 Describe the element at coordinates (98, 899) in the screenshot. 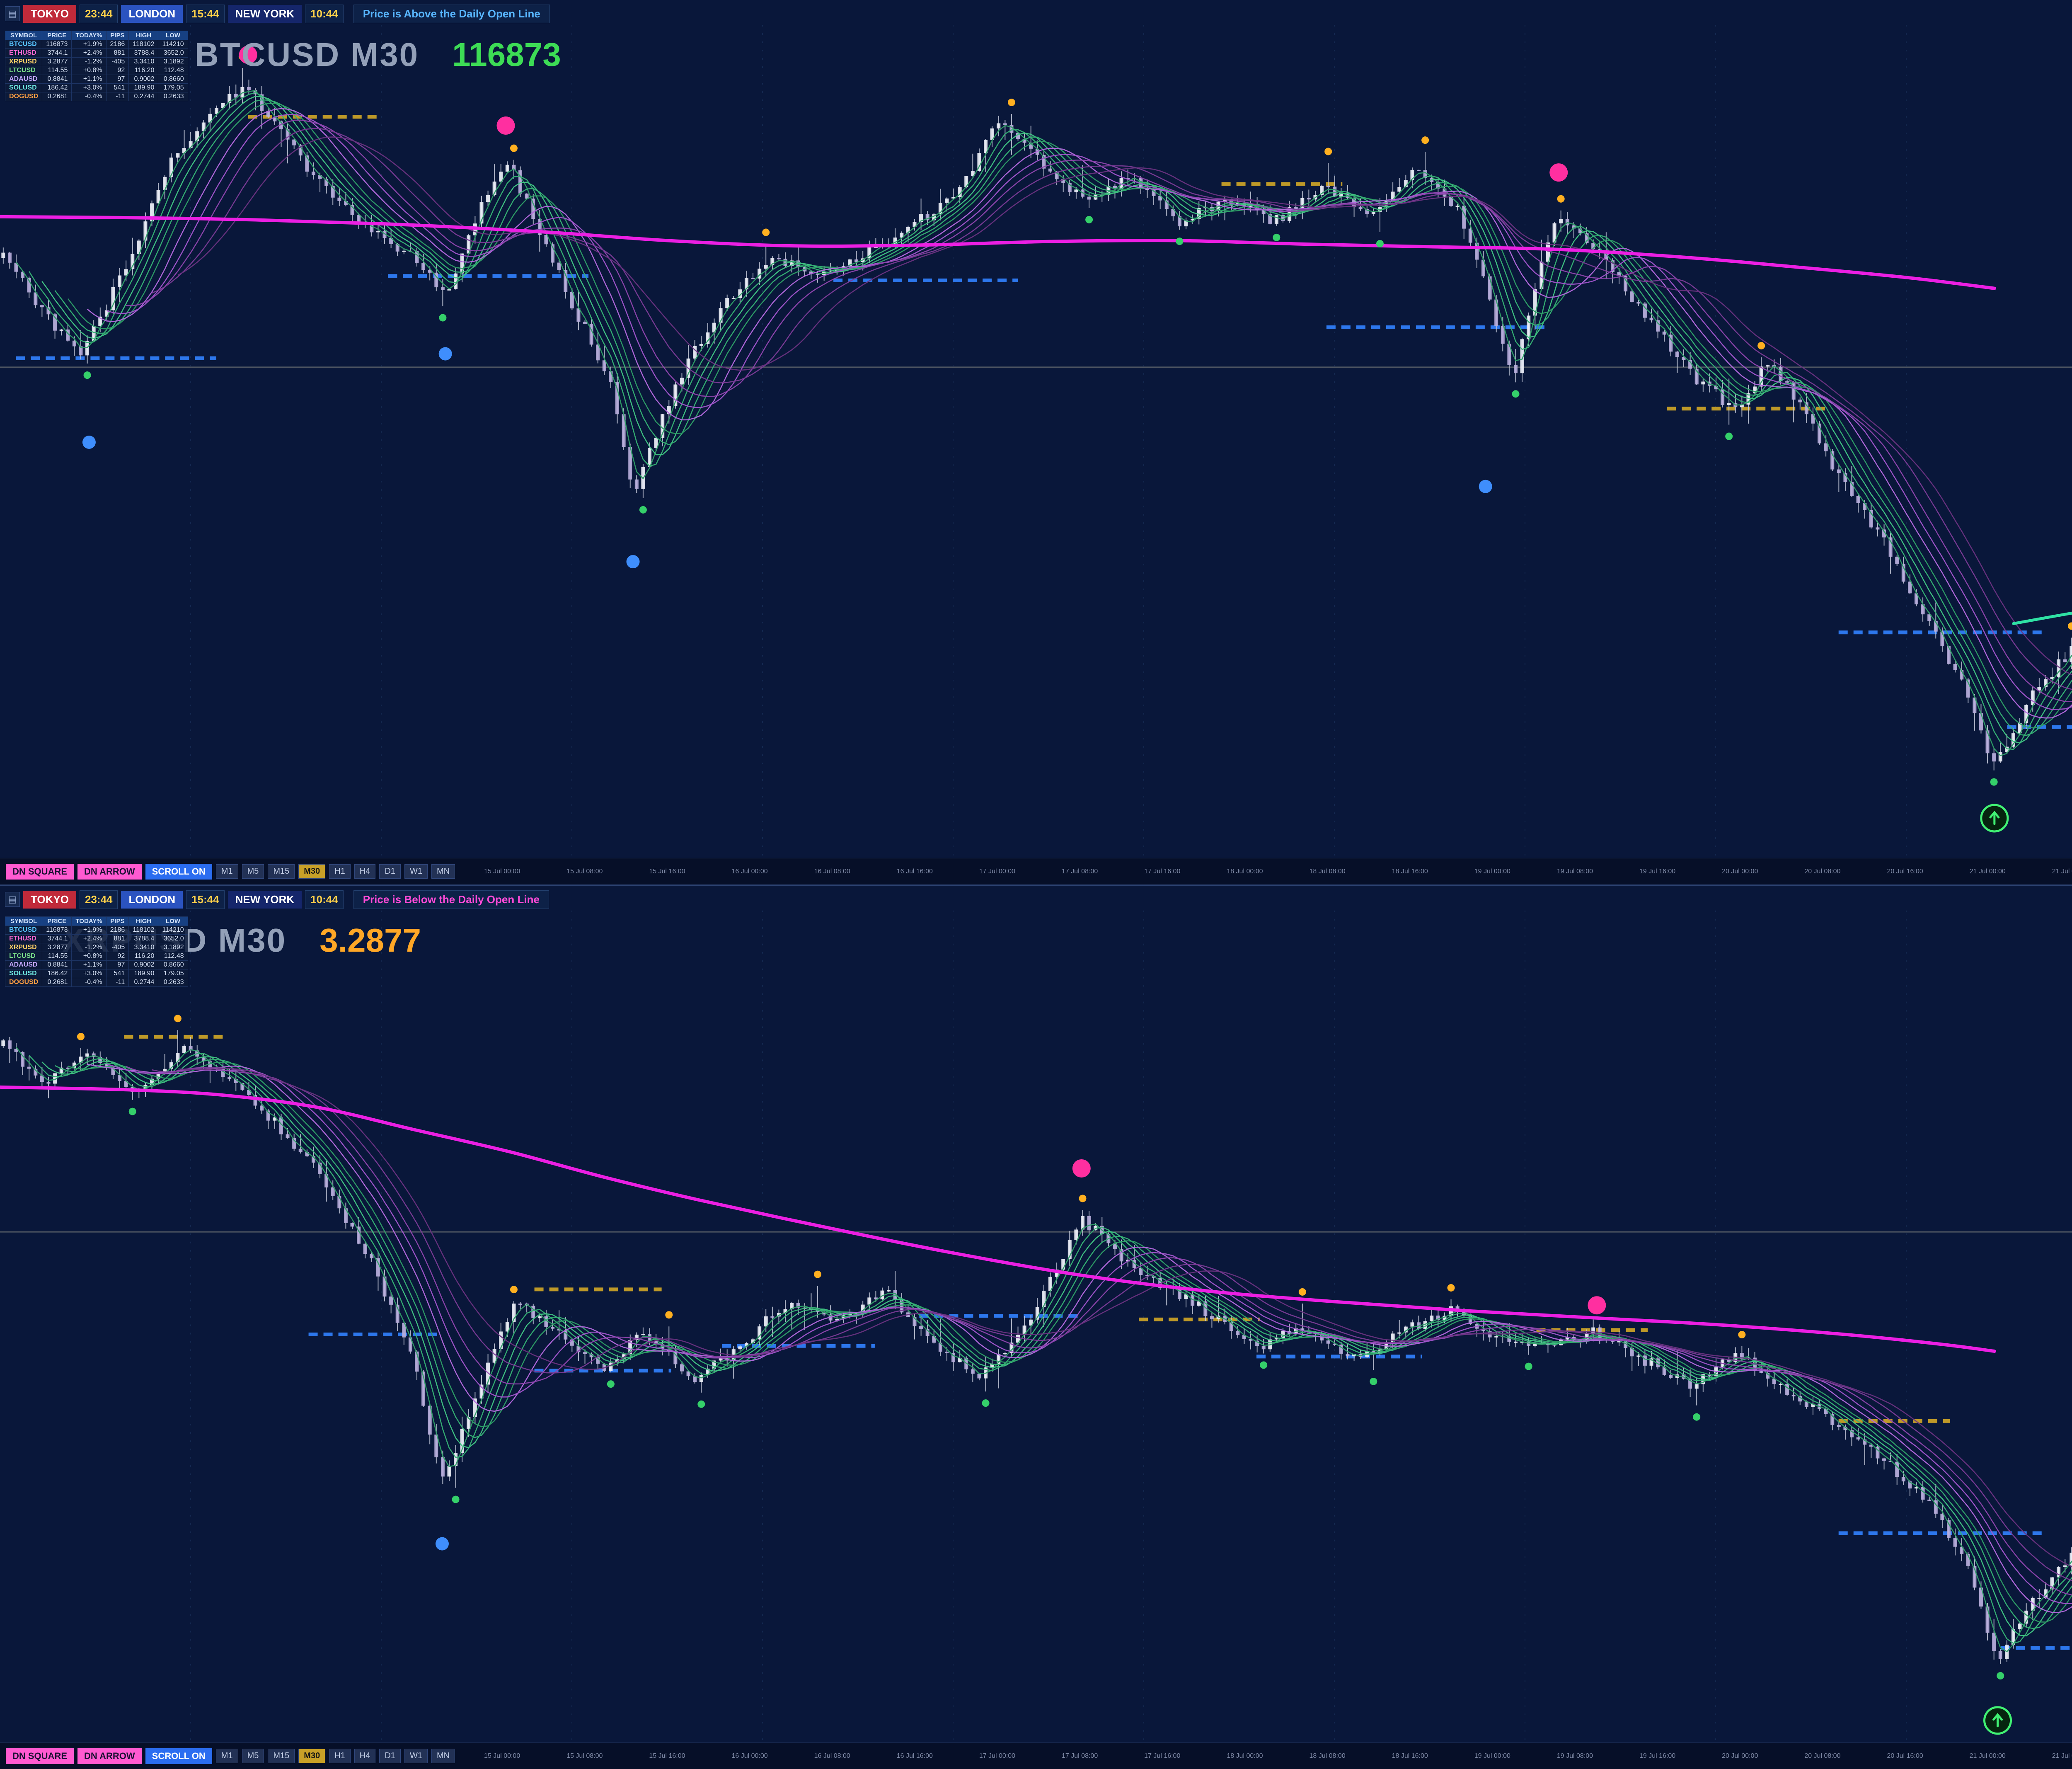

I see `session-time: 23:44` at that location.